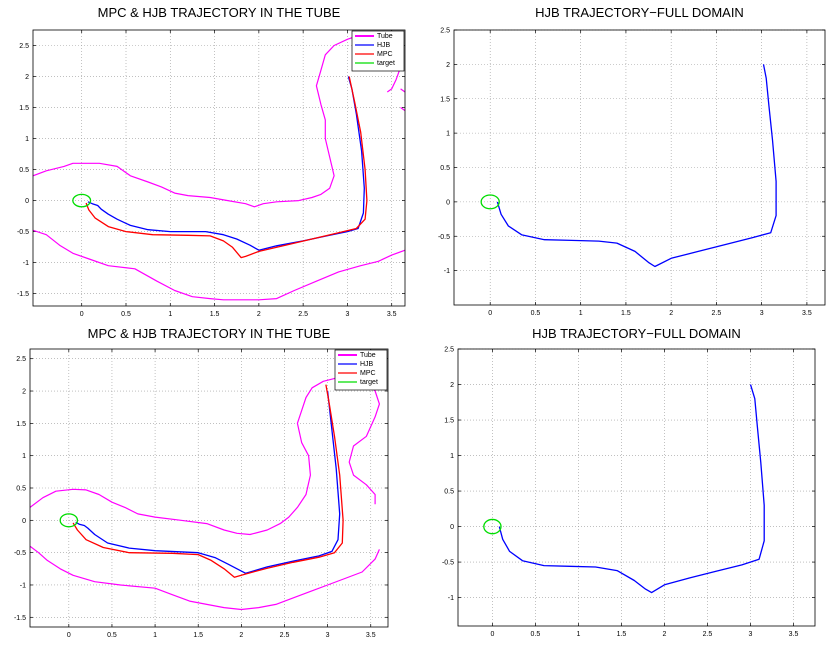  What do you see at coordinates (368, 355) in the screenshot?
I see `legend-label-tube: Tube` at bounding box center [368, 355].